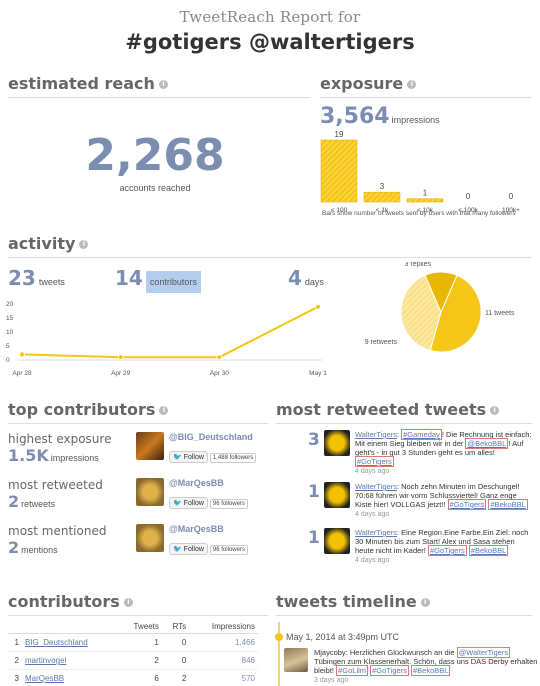 The width and height of the screenshot is (540, 686). What do you see at coordinates (330, 652) in the screenshot?
I see `tweet-user-link: Mjaycoby` at bounding box center [330, 652].